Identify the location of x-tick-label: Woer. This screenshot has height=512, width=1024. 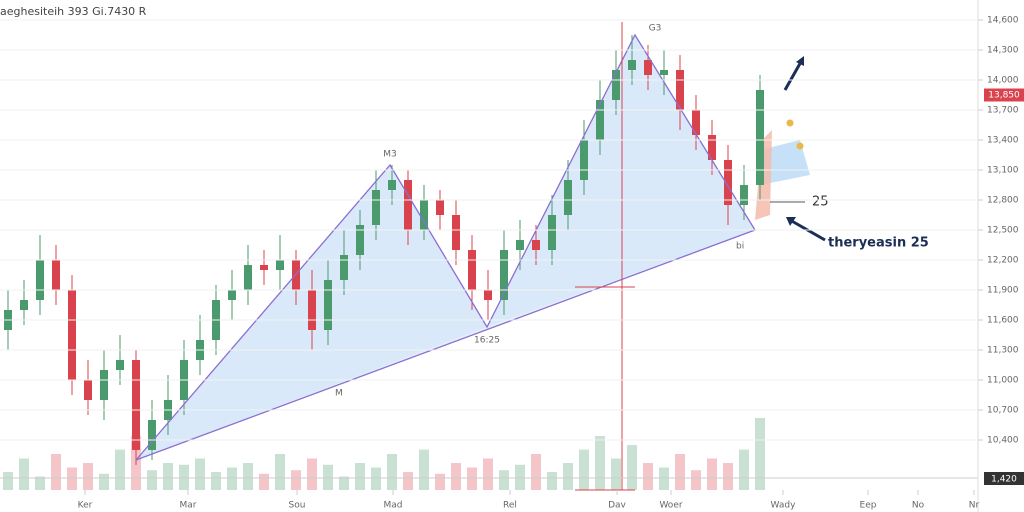
(670, 506).